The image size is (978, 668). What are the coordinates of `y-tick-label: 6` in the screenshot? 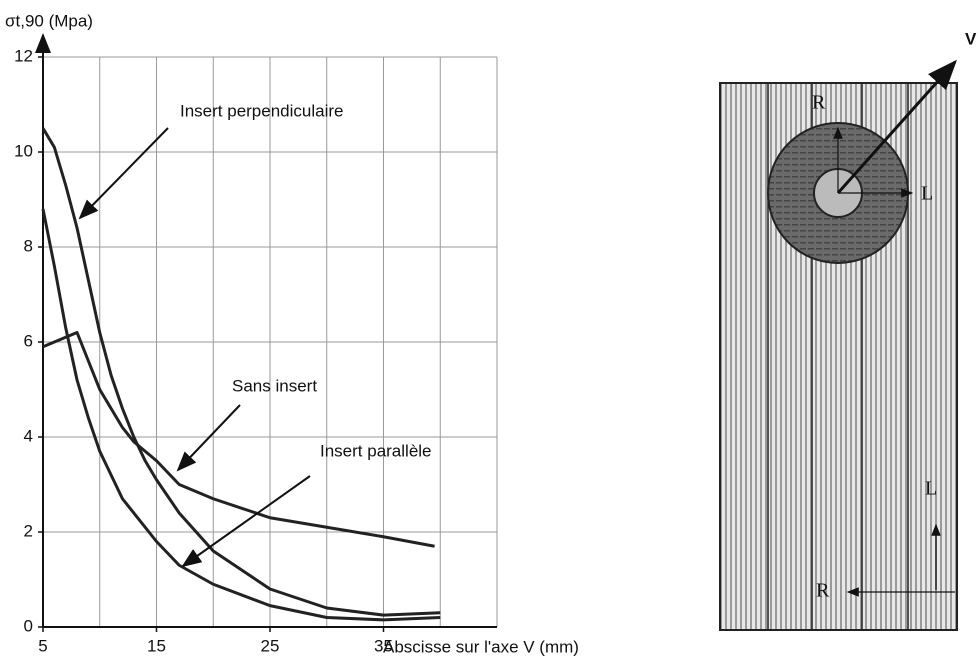 It's located at (28, 340).